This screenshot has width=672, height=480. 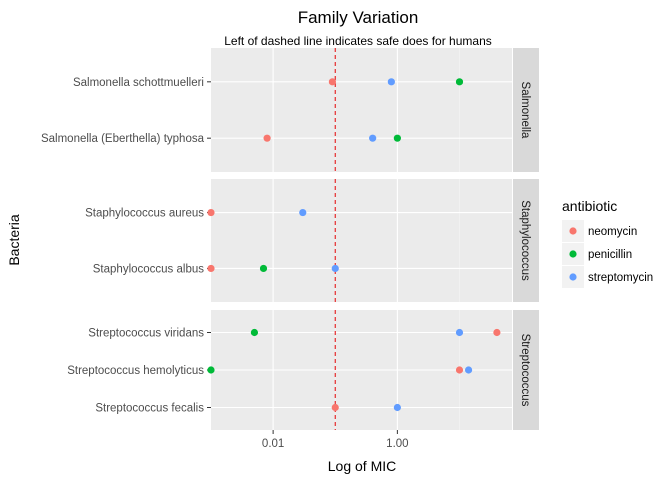 I want to click on legend-dot-streptomycin, so click(x=573, y=277).